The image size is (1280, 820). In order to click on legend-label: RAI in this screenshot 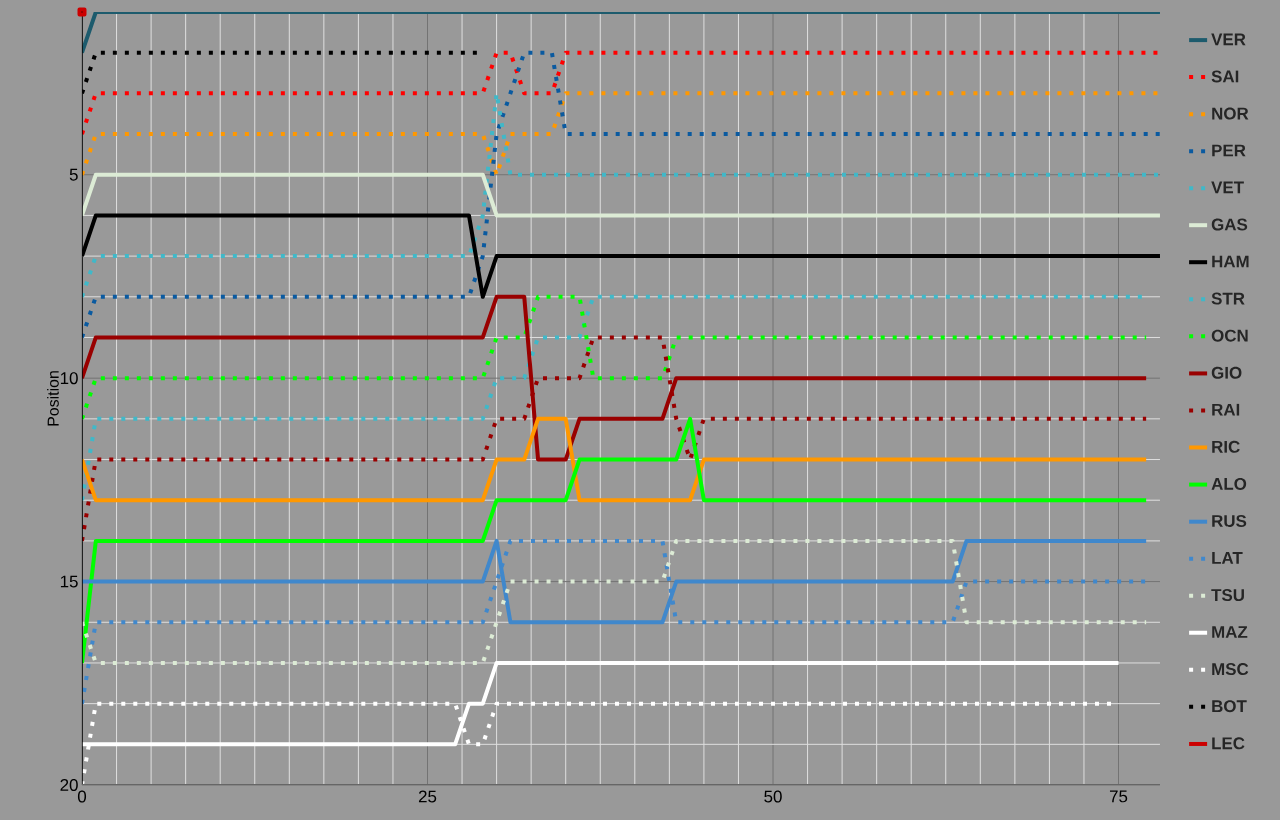, I will do `click(1226, 409)`.